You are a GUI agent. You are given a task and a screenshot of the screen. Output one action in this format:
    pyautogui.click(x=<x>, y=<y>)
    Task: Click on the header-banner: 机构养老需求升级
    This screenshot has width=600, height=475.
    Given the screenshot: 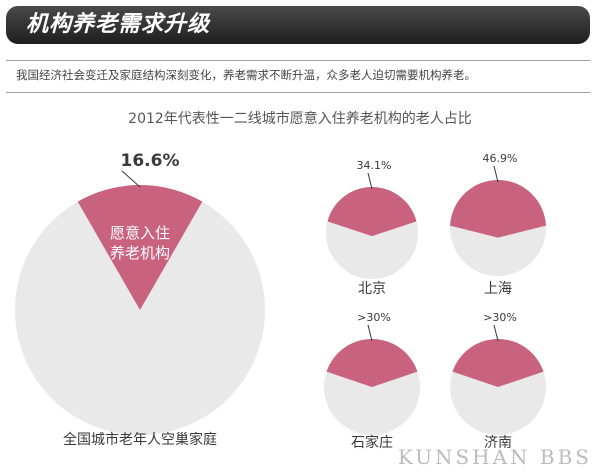 What is the action you would take?
    pyautogui.click(x=298, y=25)
    